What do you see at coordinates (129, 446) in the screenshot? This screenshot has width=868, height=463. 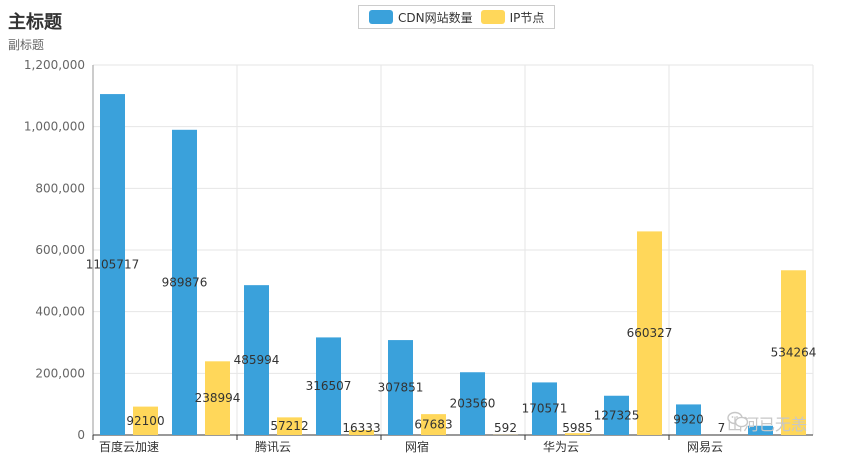 I see `x-tick-label: 百度云加速` at bounding box center [129, 446].